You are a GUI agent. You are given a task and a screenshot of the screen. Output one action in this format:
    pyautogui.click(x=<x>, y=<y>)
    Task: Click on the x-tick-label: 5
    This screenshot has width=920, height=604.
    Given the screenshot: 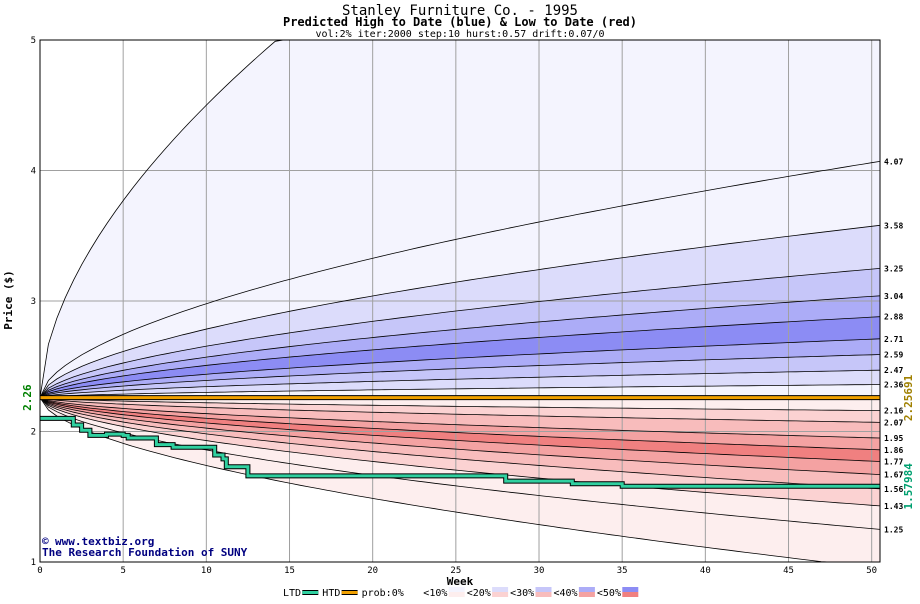 What is the action you would take?
    pyautogui.click(x=122, y=571)
    